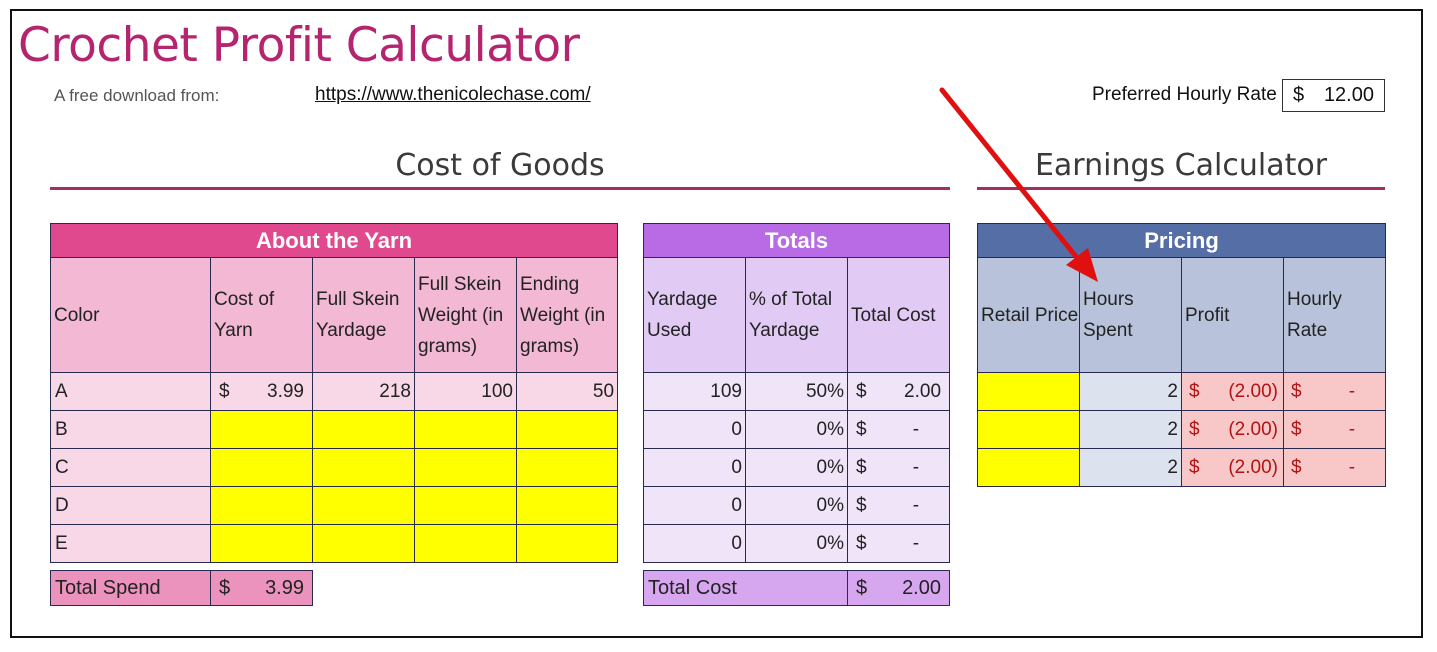 This screenshot has height=652, width=1437. What do you see at coordinates (363, 315) in the screenshot?
I see `yarn-col-yardage: Full Skein Yardage` at bounding box center [363, 315].